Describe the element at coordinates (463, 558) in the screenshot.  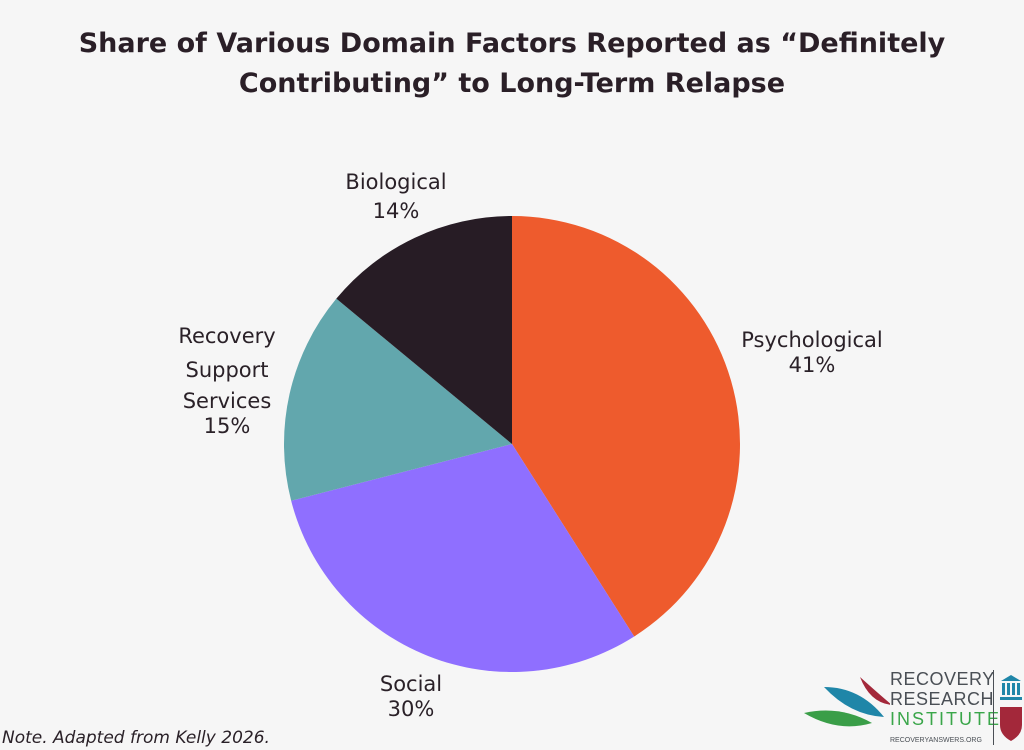
I see `pie-slice-social` at that location.